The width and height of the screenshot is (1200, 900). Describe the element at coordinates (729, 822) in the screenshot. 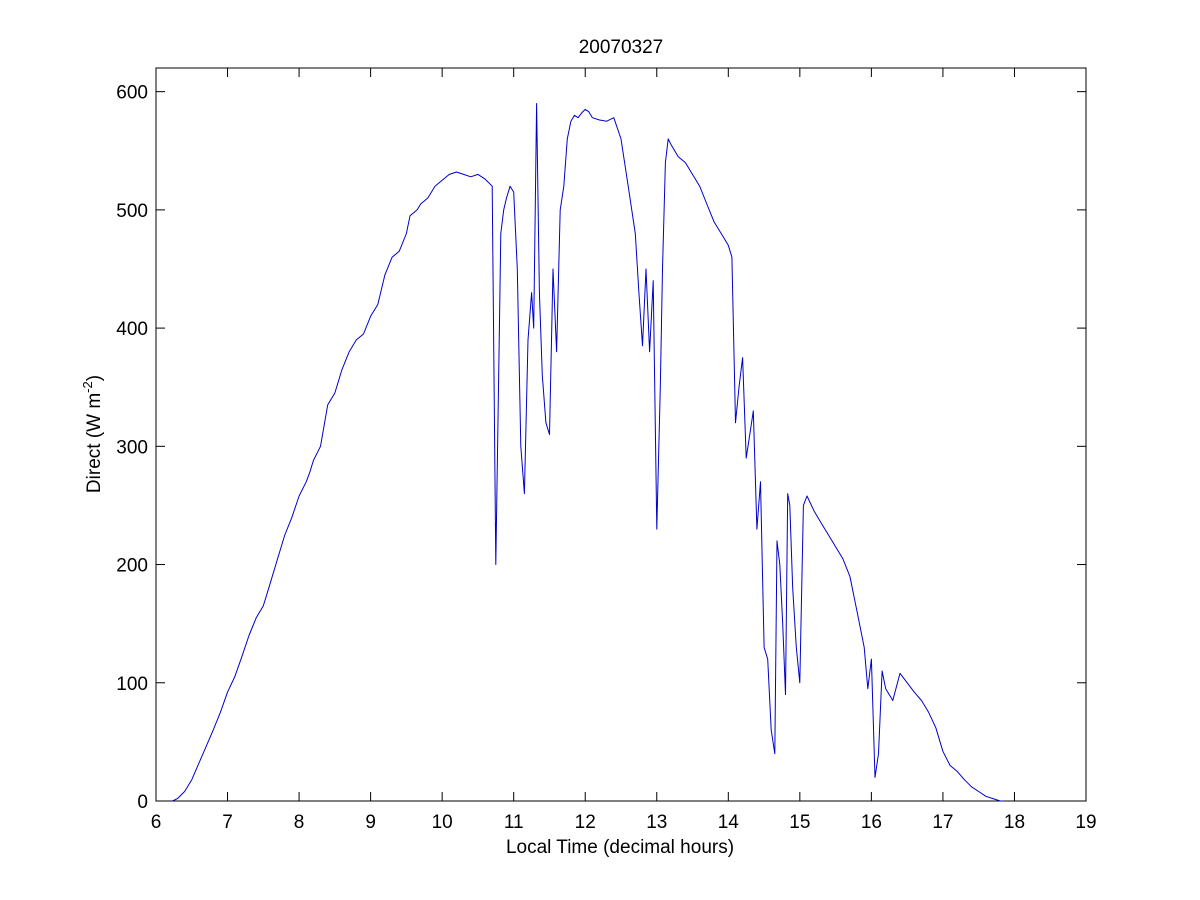

I see `x-tick-label: 14` at that location.